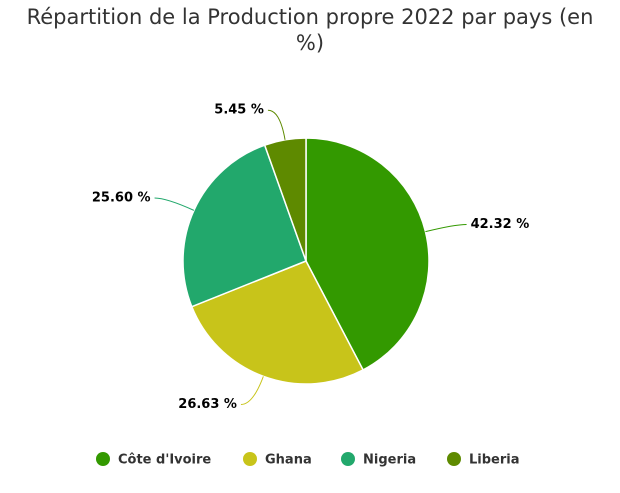 This screenshot has width=620, height=493. What do you see at coordinates (288, 460) in the screenshot?
I see `legend-label: Ghana` at bounding box center [288, 460].